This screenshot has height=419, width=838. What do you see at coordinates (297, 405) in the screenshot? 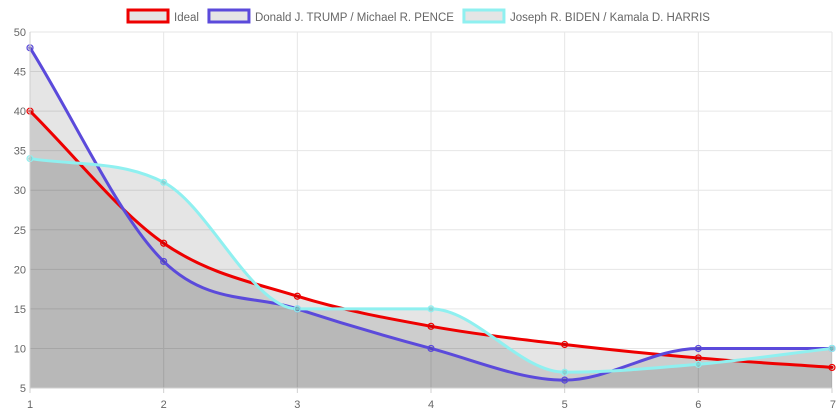
I see `x-tick-label: 3` at bounding box center [297, 405].